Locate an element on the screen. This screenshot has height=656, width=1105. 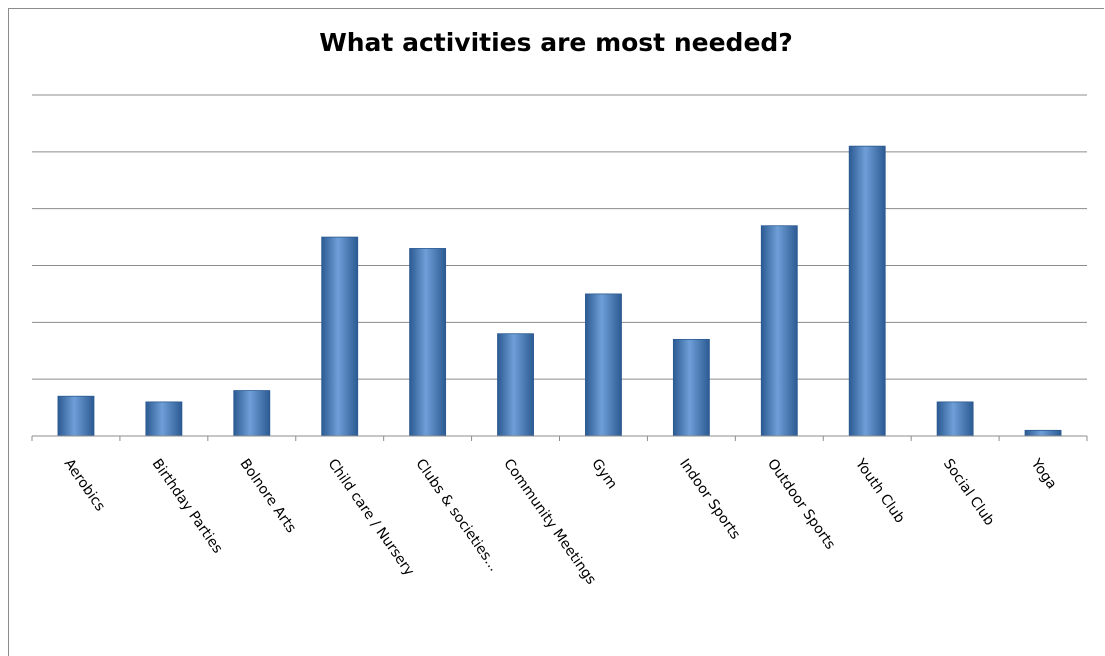
x-tick-label: Gym is located at coordinates (604, 474).